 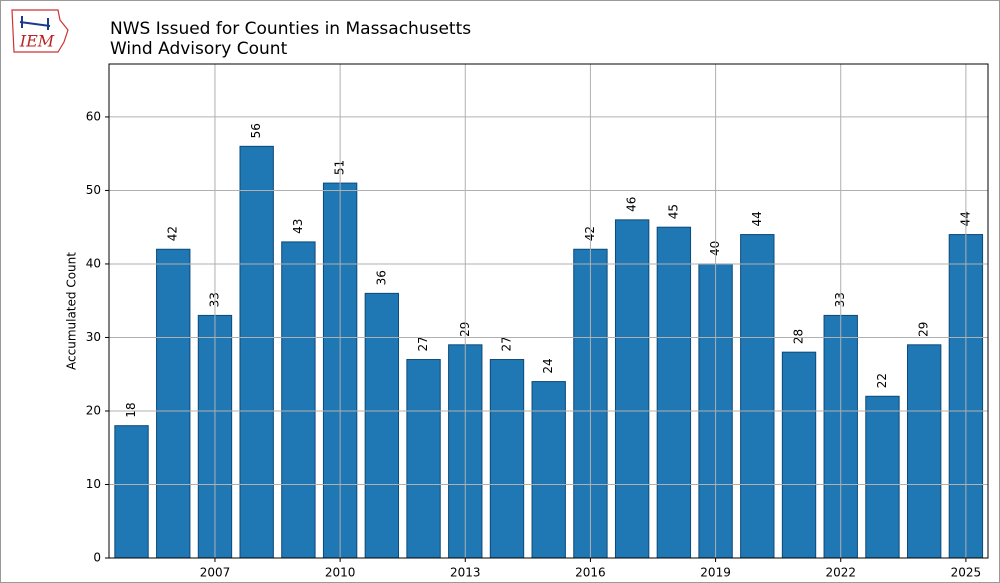 What do you see at coordinates (715, 573) in the screenshot?
I see `x-tick-label: 2019` at bounding box center [715, 573].